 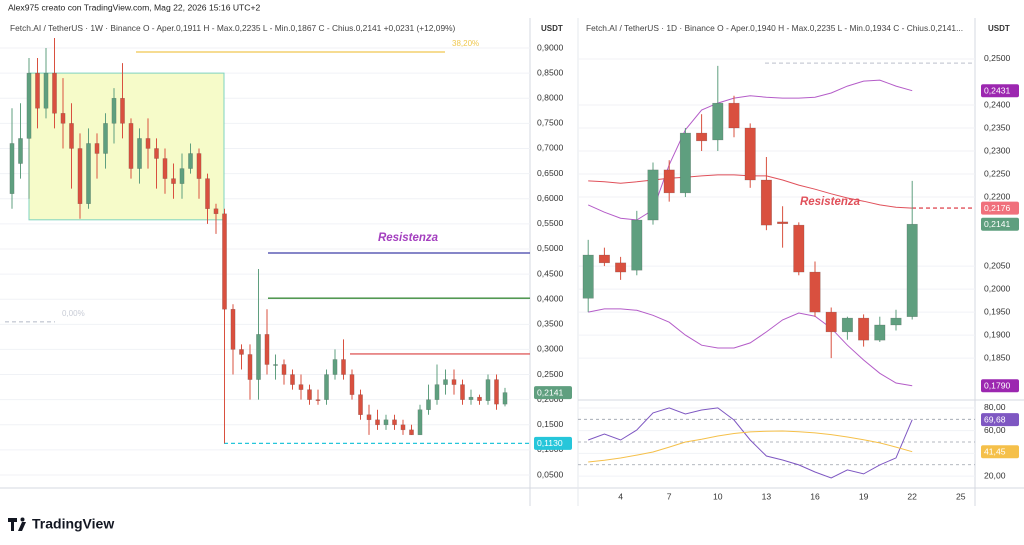 What do you see at coordinates (620, 496) in the screenshot?
I see `x-tick-label: 4` at bounding box center [620, 496].